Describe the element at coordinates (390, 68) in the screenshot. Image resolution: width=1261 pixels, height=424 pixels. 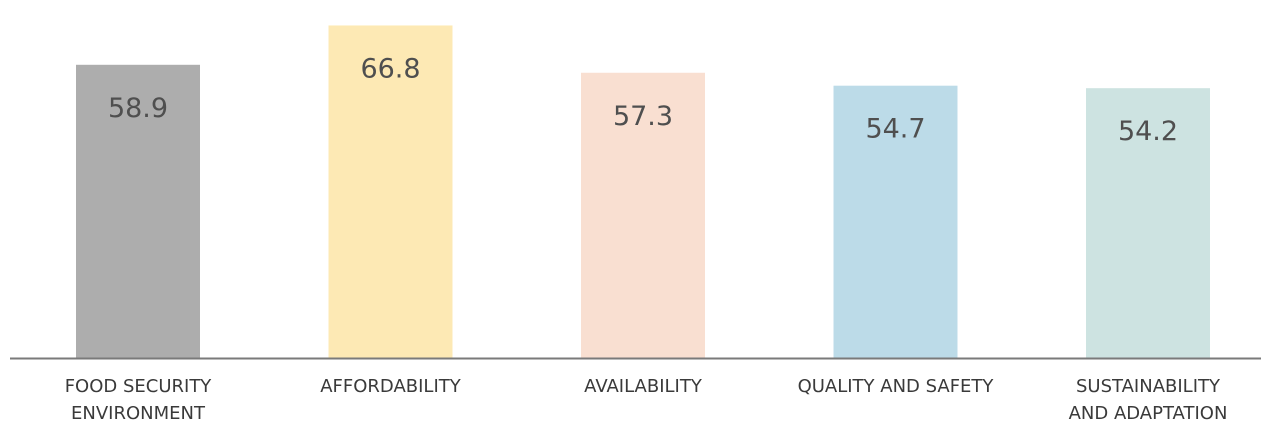
I see `value-label-affordability: 66.8` at that location.